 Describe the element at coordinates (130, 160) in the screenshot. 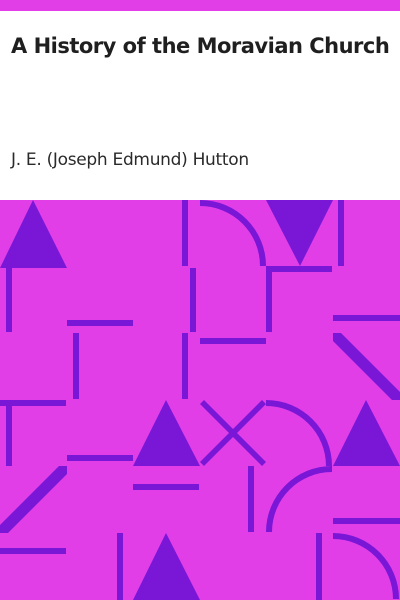

I see `book-author: J. E. (Joseph Edmund) Hutton` at that location.